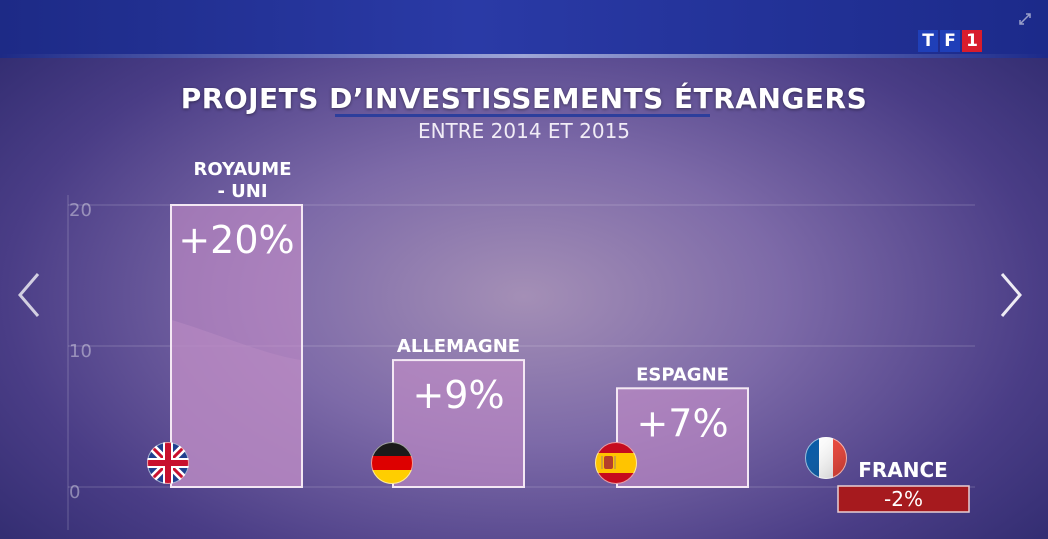 This screenshot has height=539, width=1048. What do you see at coordinates (524, 29) in the screenshot?
I see `top-band` at bounding box center [524, 29].